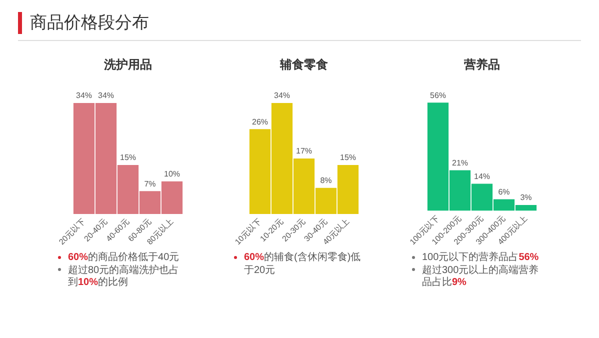 Image resolution: width=599 pixels, height=338 pixels. I want to click on text: 60%的商品价格低于40元, so click(123, 258).